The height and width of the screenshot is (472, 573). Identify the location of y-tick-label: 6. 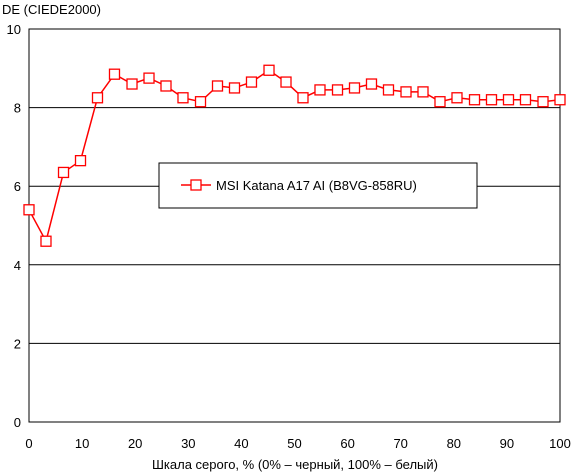
(17, 186).